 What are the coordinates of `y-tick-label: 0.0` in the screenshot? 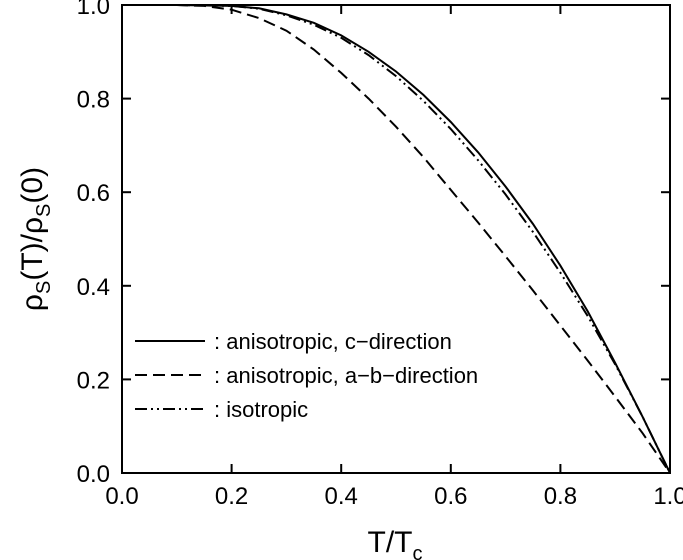 It's located at (93, 474).